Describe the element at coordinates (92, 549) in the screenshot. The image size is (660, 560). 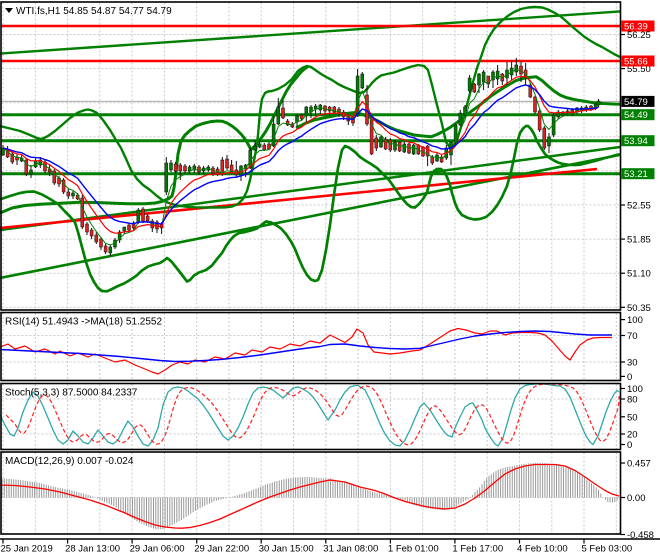
I see `svg-text: 28 Jan 13:00` at that location.